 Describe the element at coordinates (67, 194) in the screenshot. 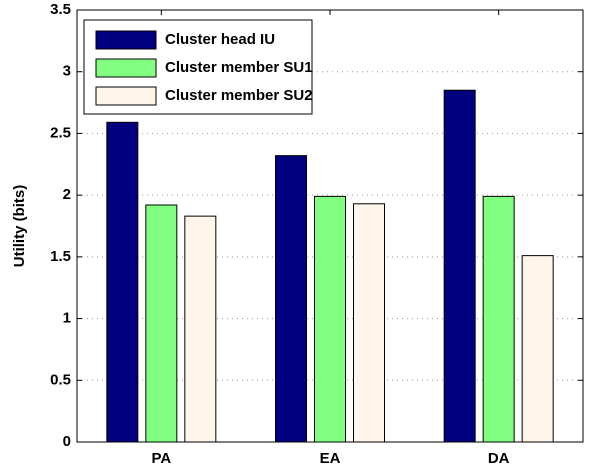

I see `y-tick-label: 2` at that location.